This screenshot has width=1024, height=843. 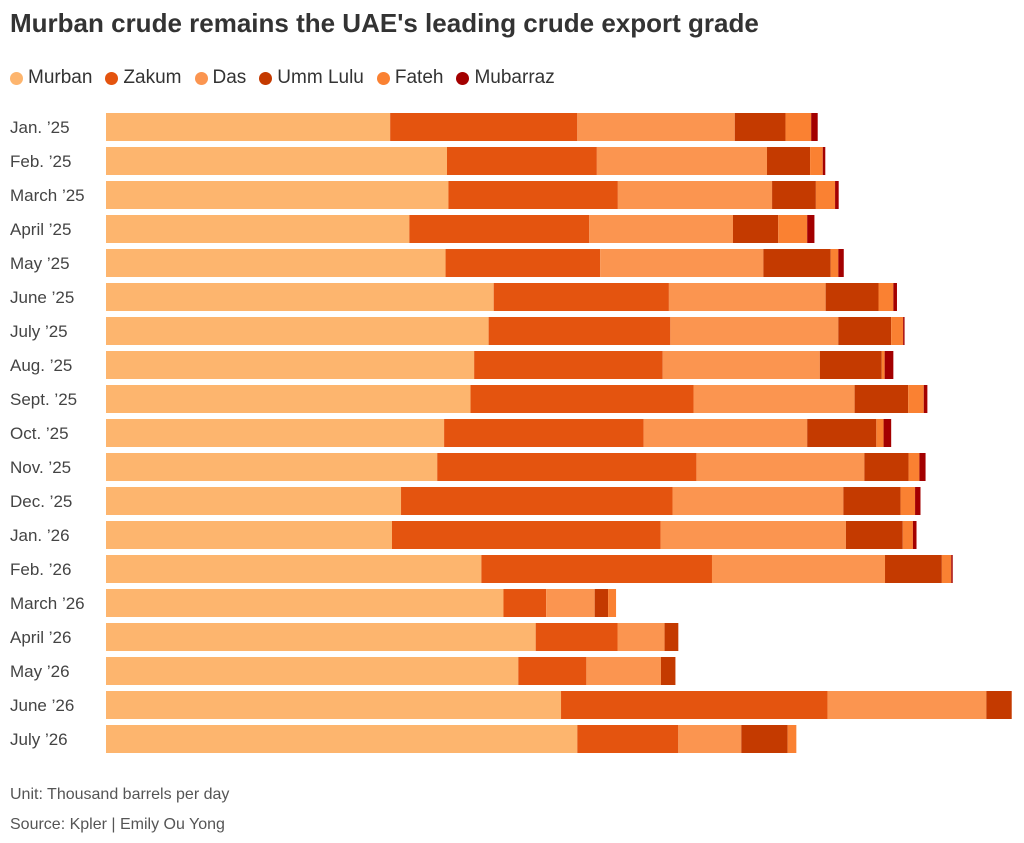 What do you see at coordinates (463, 78) in the screenshot?
I see `legend-swatch-mubarraz` at bounding box center [463, 78].